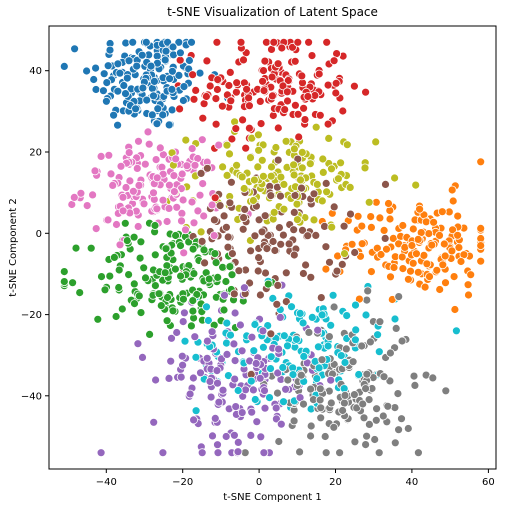  Describe the element at coordinates (272, 12) in the screenshot. I see `chart-title: t-SNE Visualization of Latent Space` at that location.